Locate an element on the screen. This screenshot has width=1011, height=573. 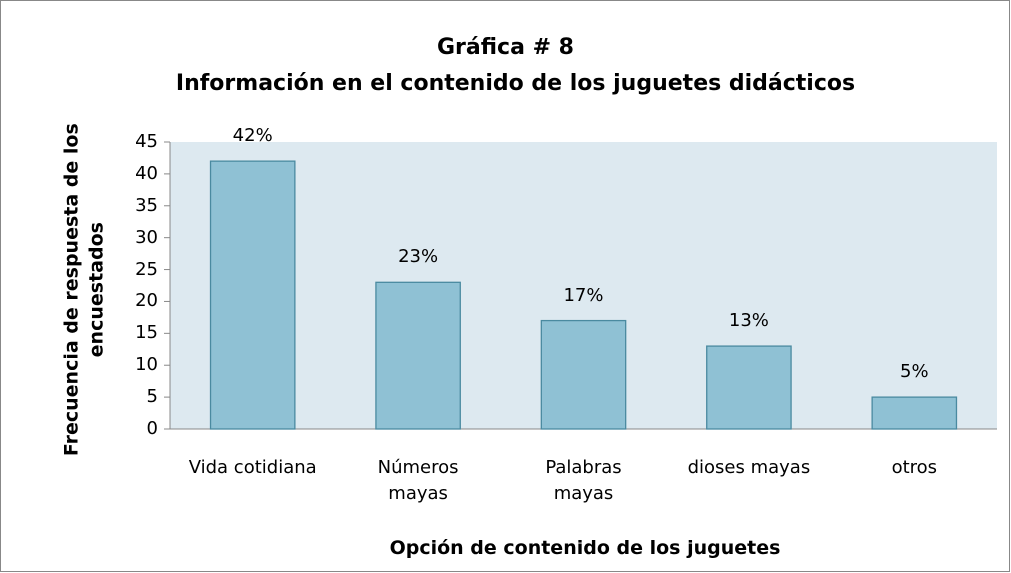
data-label: 5% is located at coordinates (914, 372).